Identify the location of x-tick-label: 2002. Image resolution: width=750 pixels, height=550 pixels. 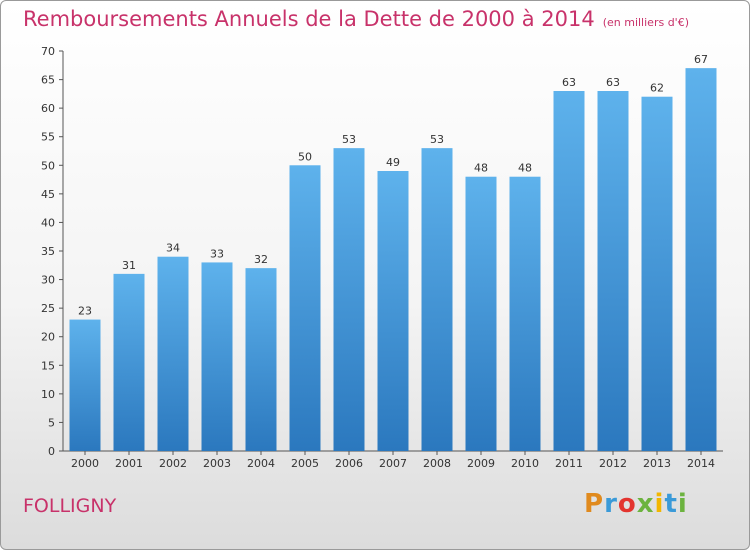
(173, 463).